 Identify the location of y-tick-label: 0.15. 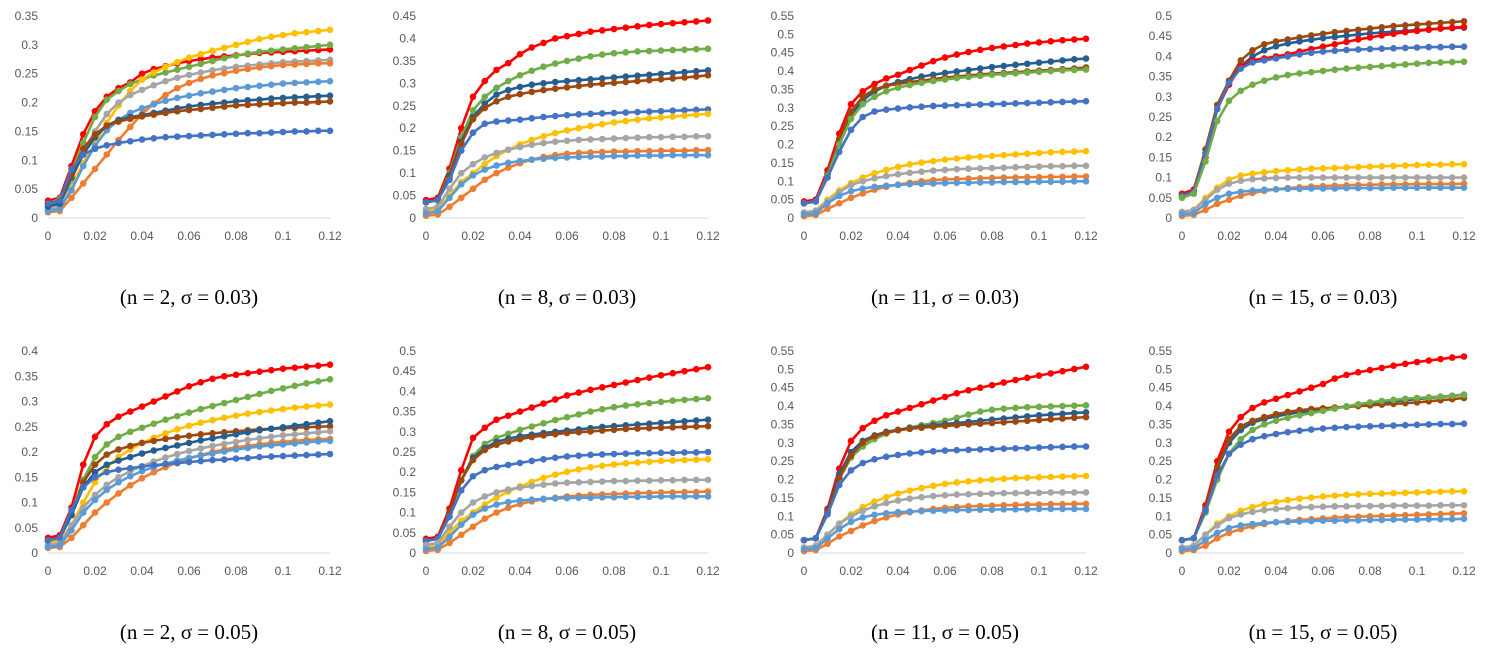
(783, 498).